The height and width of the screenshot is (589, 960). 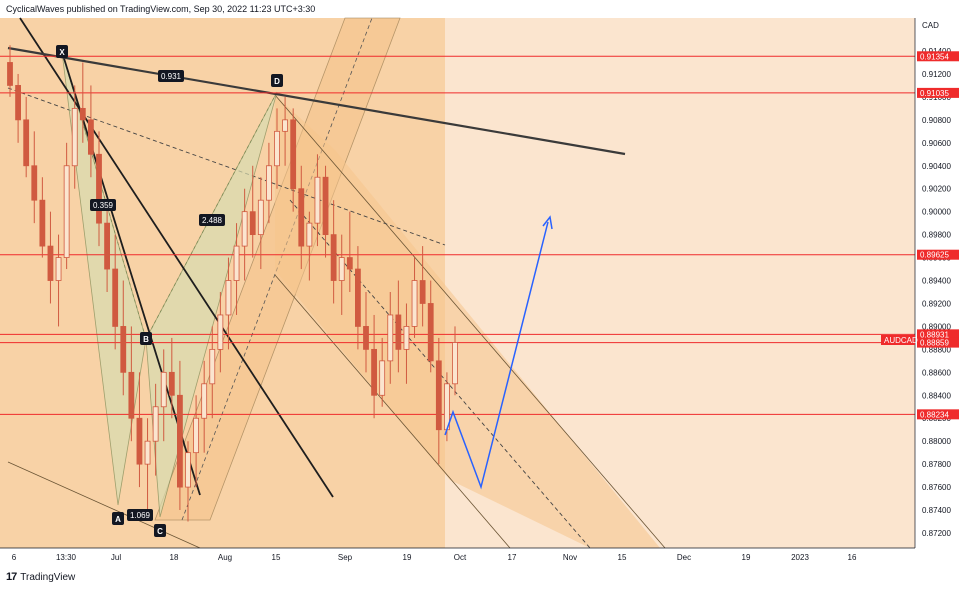 I want to click on symbol-badge: AUDCAD, so click(x=899, y=340).